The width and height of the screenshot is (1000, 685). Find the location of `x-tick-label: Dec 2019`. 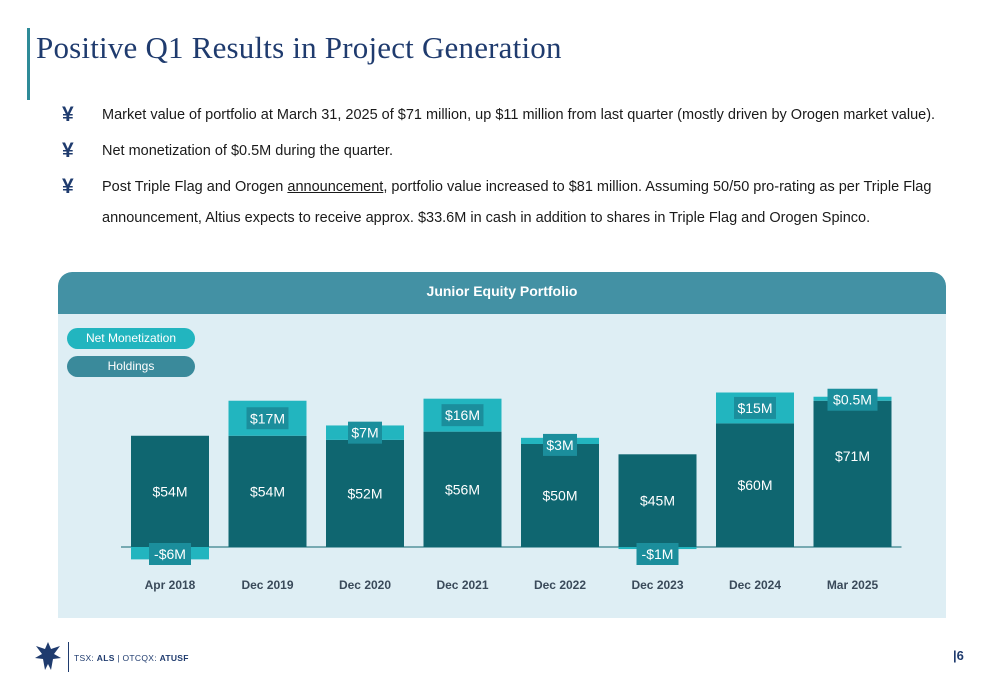

x-tick-label: Dec 2019 is located at coordinates (267, 585).